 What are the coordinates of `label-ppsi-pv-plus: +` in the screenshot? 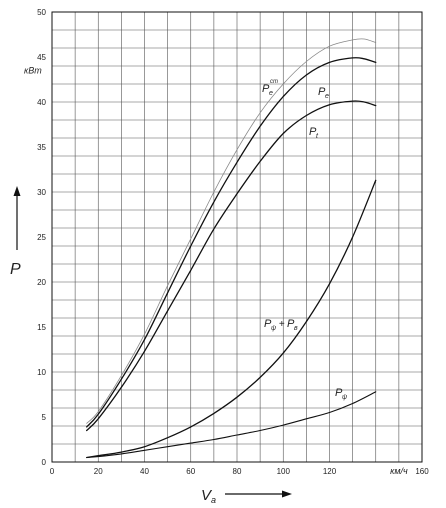 It's located at (281, 324).